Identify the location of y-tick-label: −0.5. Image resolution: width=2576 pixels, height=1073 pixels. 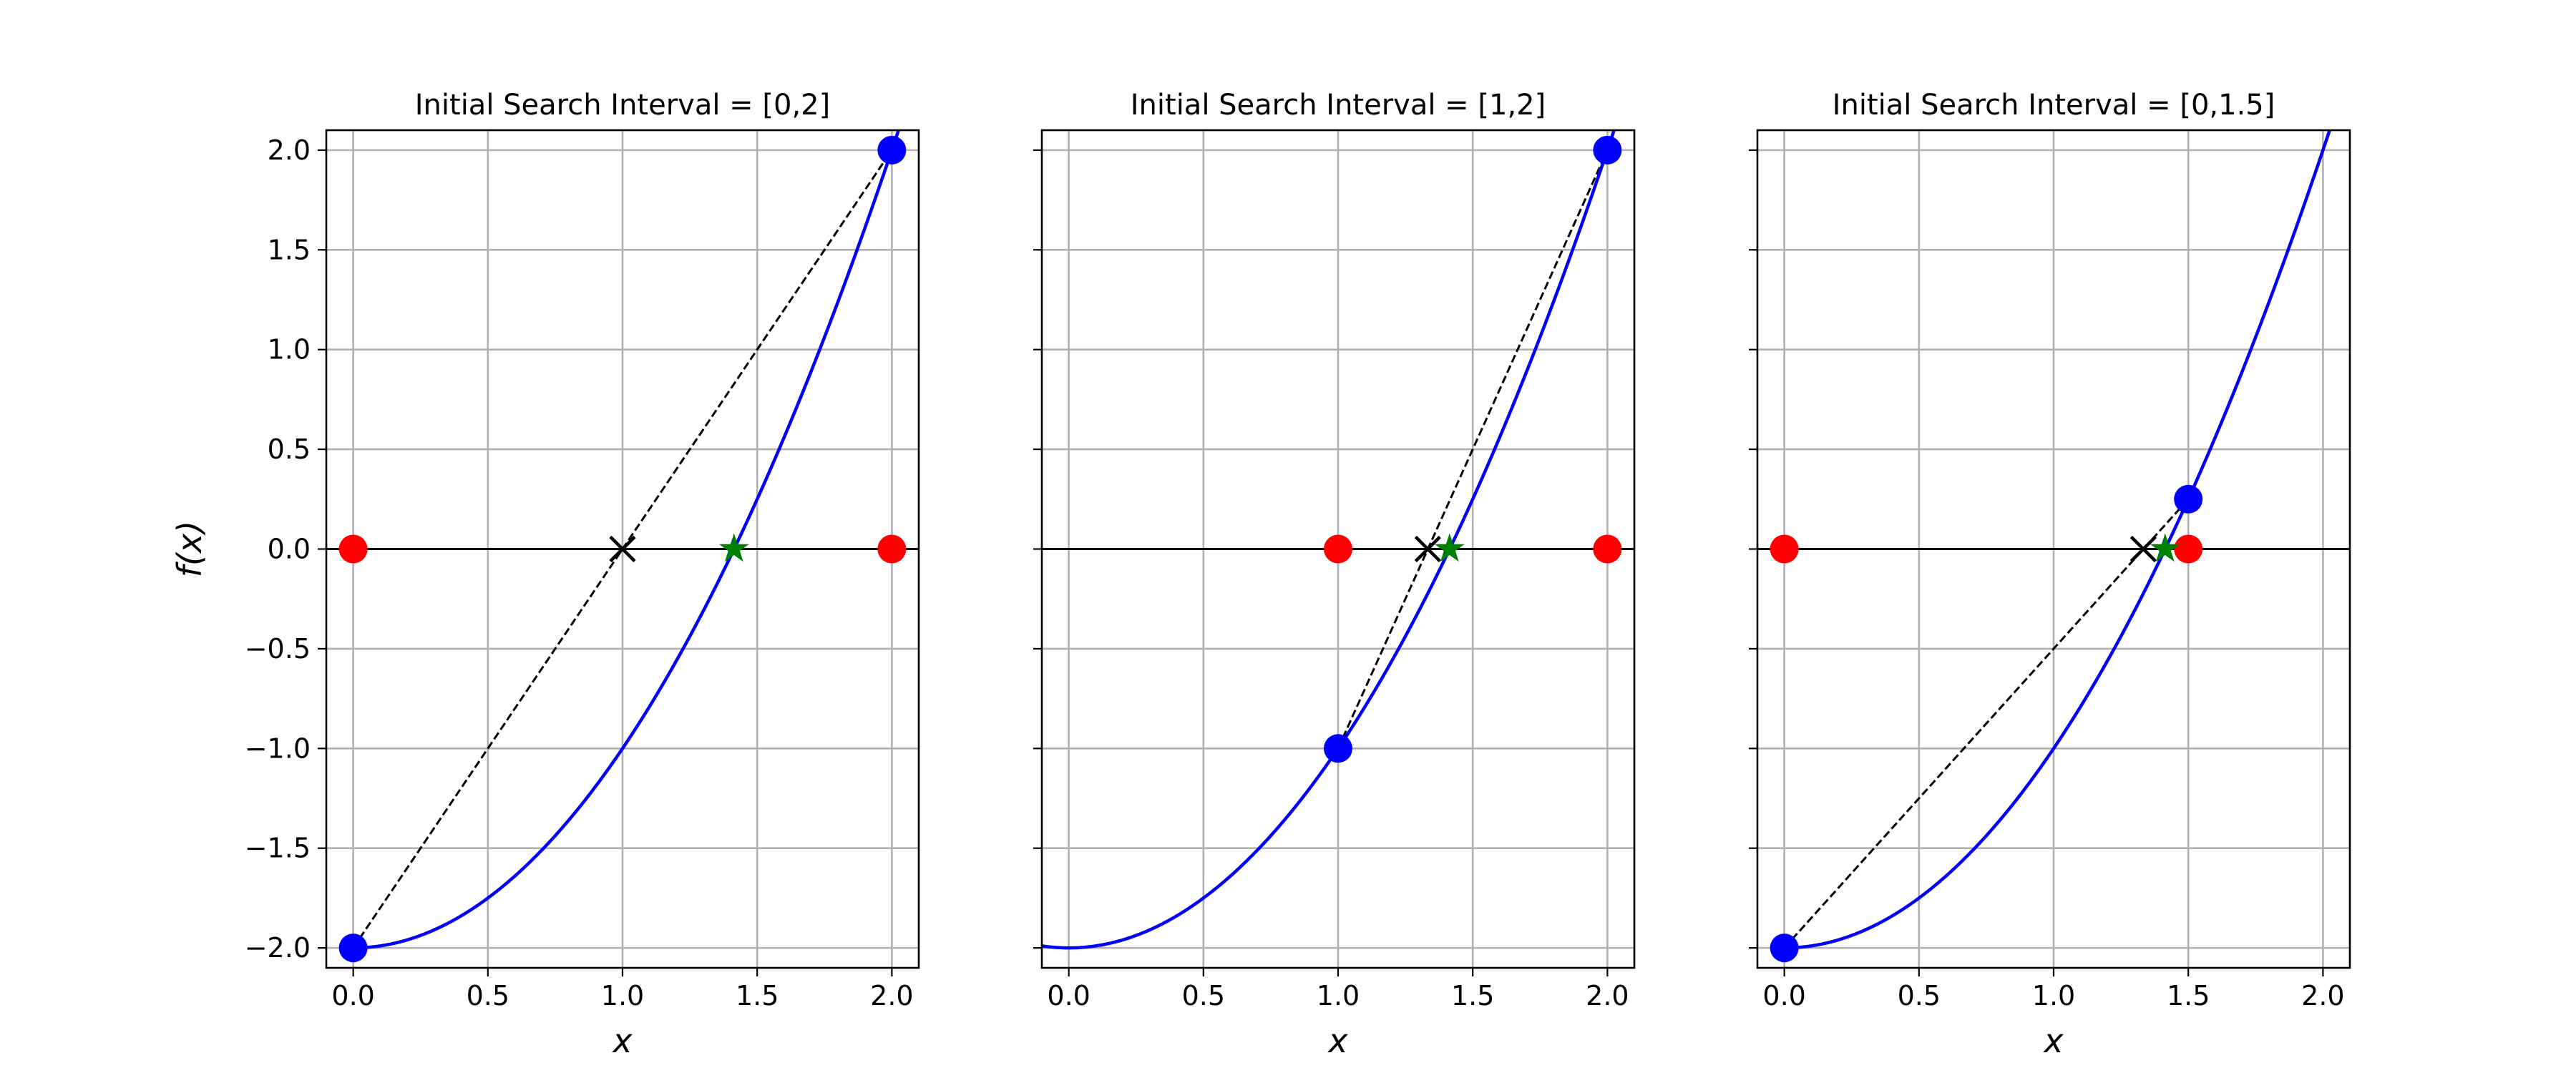
(278, 649).